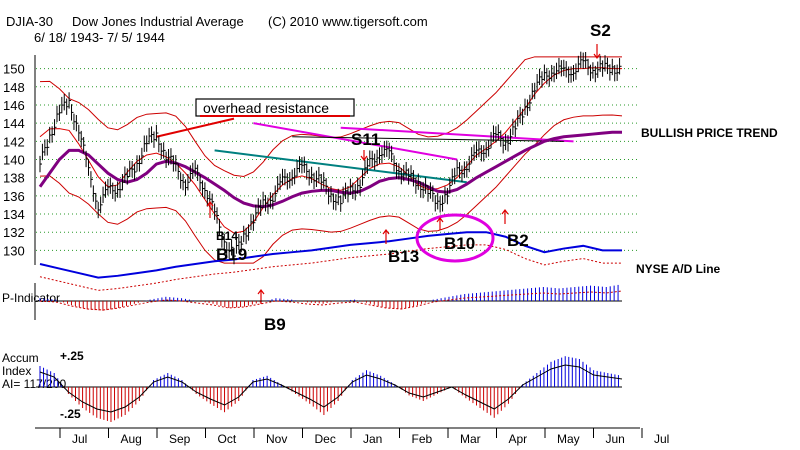 The image size is (800, 450). Describe the element at coordinates (14, 232) in the screenshot. I see `y-tick-label: 132` at that location.